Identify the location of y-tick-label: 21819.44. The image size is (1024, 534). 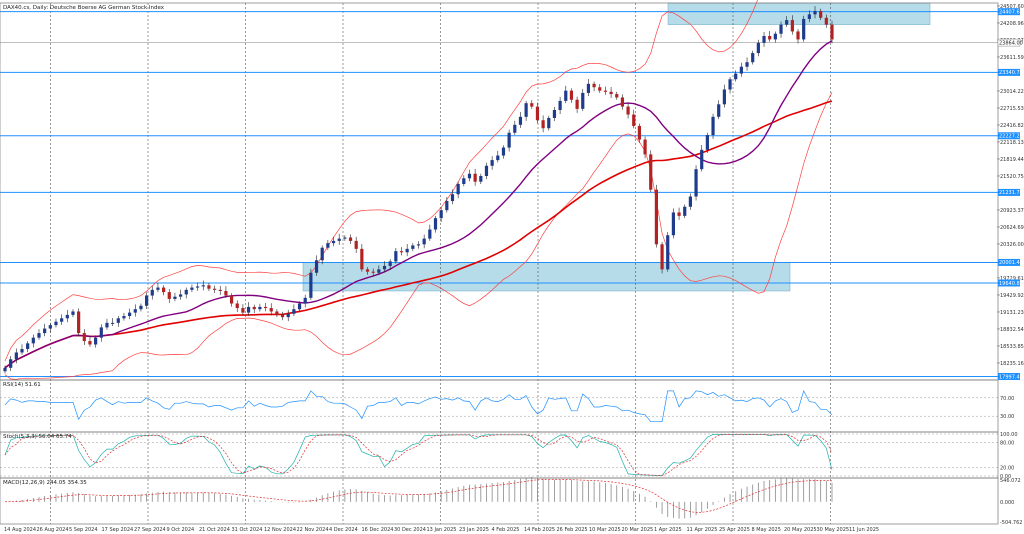
(1012, 160).